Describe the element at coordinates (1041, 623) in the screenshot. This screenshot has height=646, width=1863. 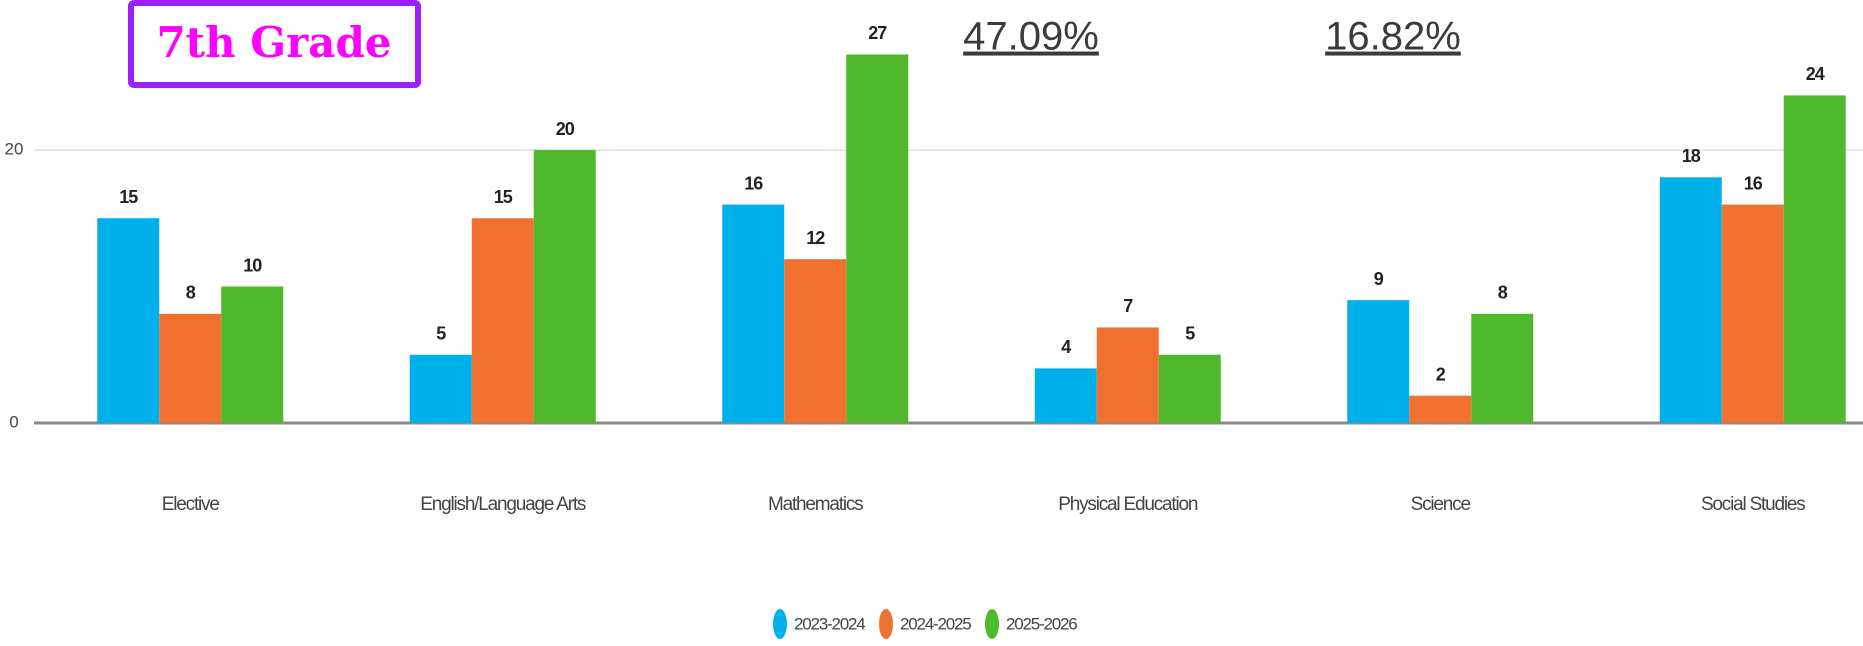
I see `legend-label: 2025-2026` at that location.